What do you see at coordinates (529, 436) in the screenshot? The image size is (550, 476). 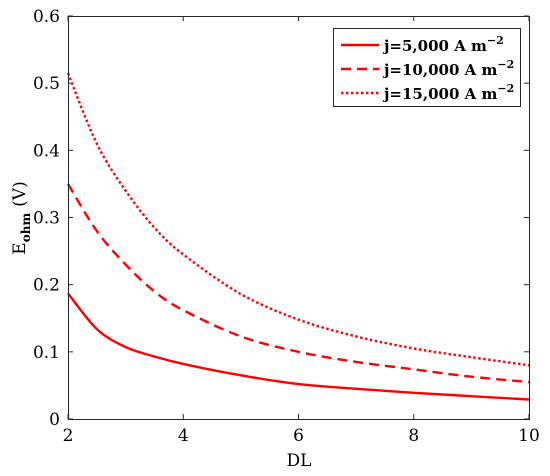 I see `x-tick-label: 10` at bounding box center [529, 436].